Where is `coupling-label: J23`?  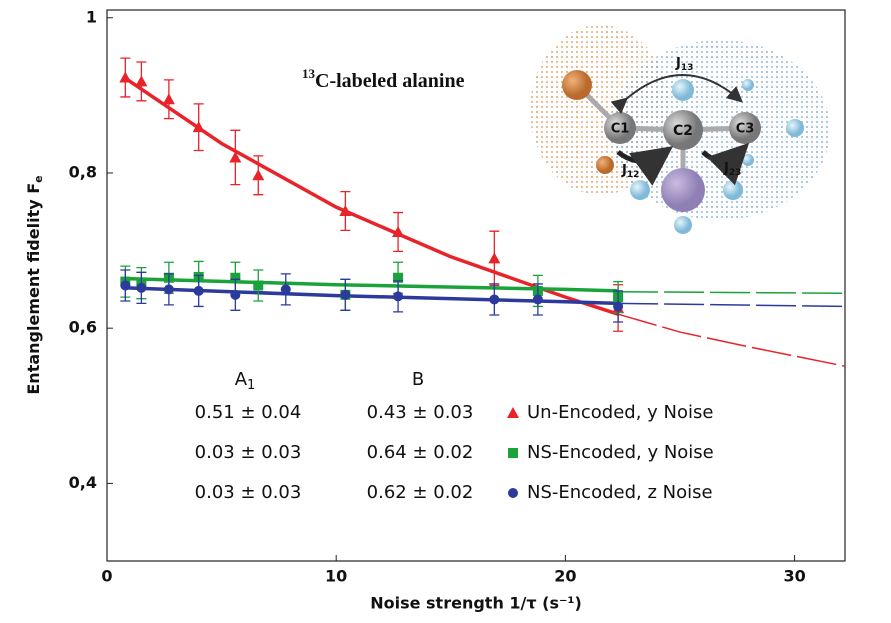 coupling-label: J23 is located at coordinates (732, 169).